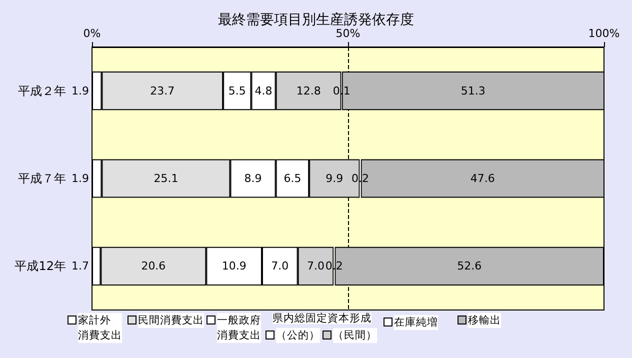 The height and width of the screenshot is (358, 632). What do you see at coordinates (253, 178) in the screenshot?
I see `data-label: 8.9` at bounding box center [253, 178].